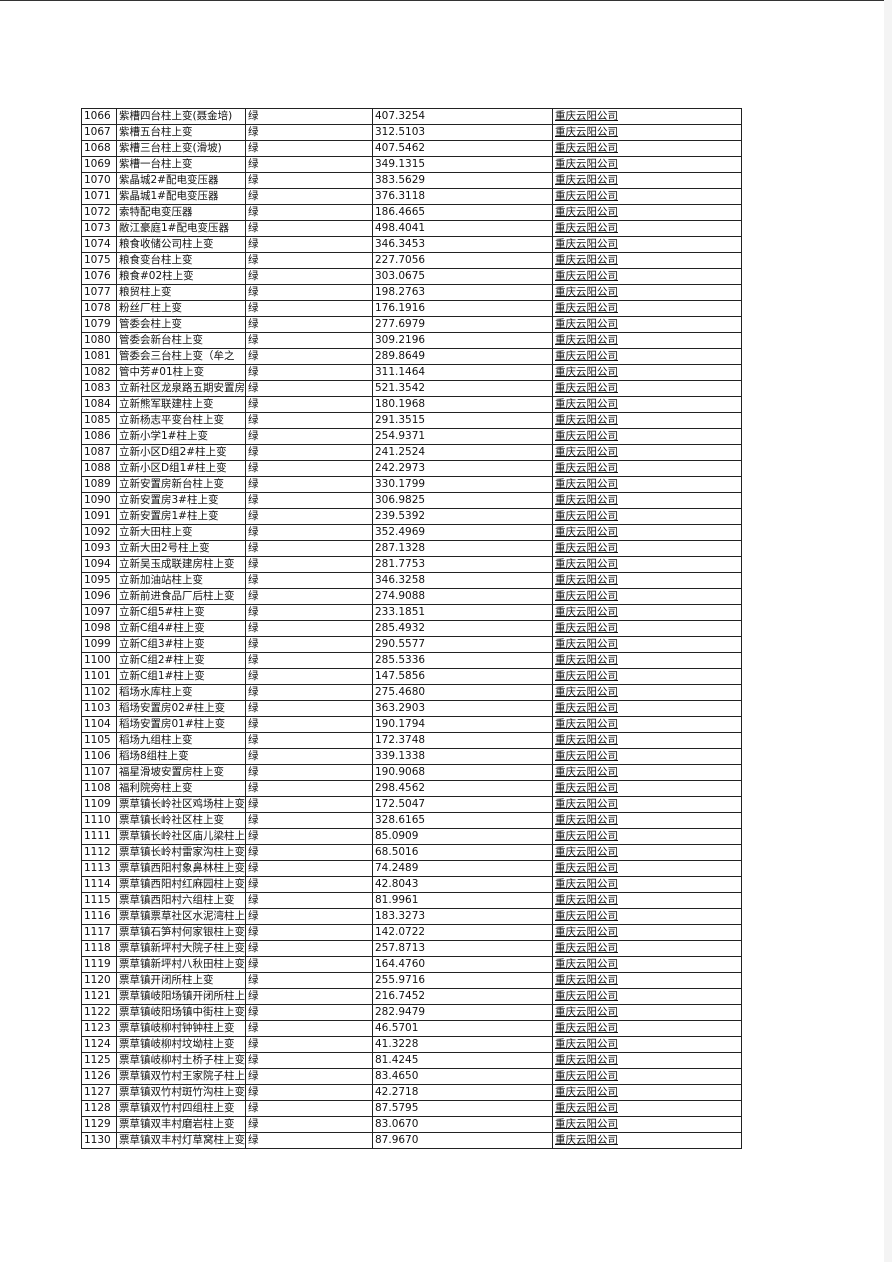  Describe the element at coordinates (462, 1108) in the screenshot. I see `value-cell: 87.5795` at that location.